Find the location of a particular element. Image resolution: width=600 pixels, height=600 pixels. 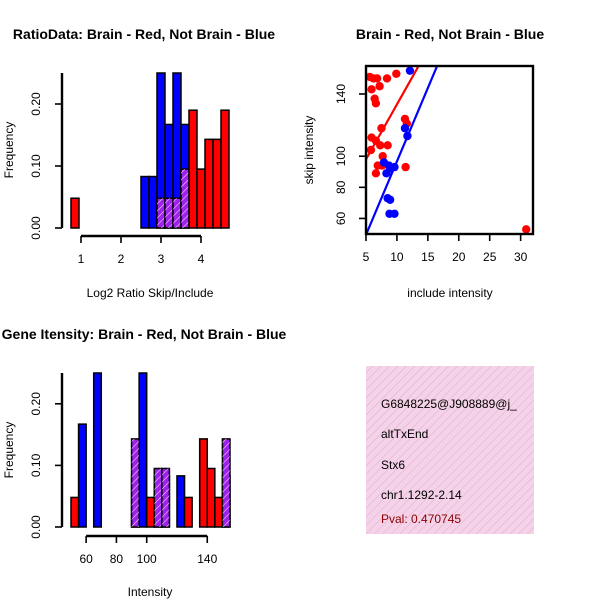

info-pval: Pval: 0.470745 is located at coordinates (421, 519).